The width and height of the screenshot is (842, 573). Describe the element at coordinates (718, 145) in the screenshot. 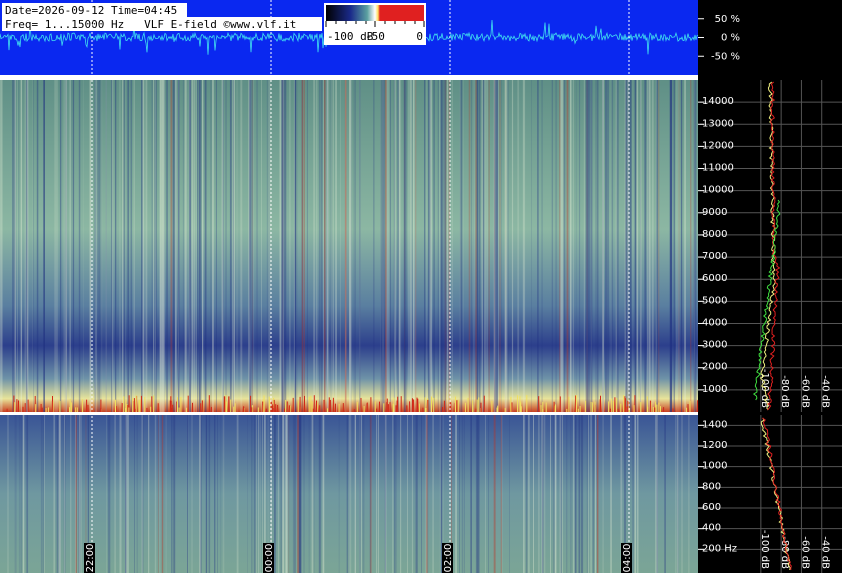

I see `y-tick-label: 12000` at that location.